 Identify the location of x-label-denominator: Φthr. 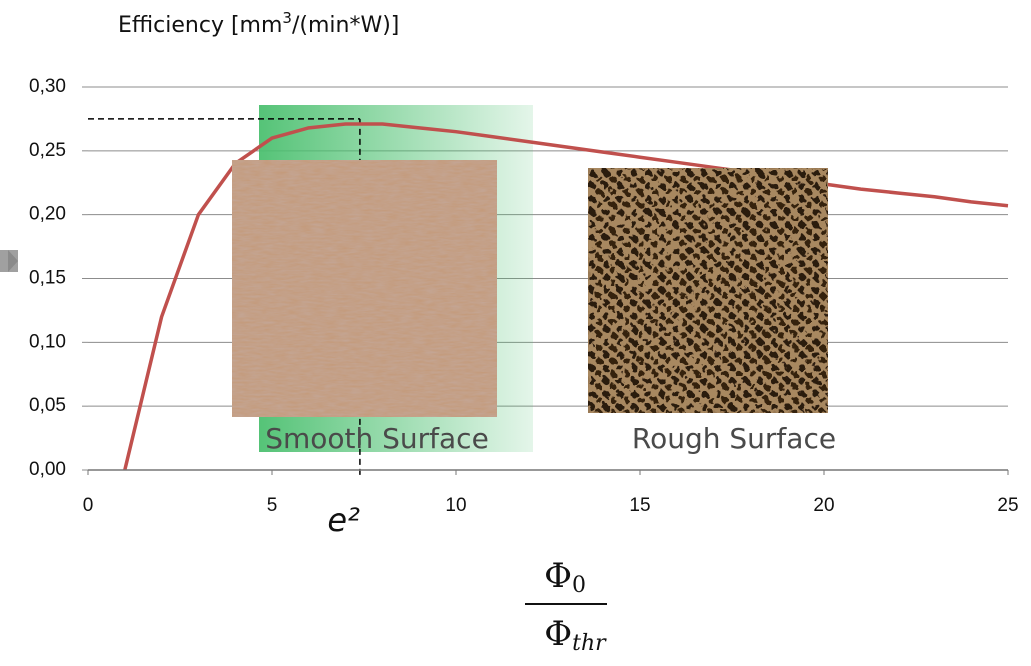
(575, 635).